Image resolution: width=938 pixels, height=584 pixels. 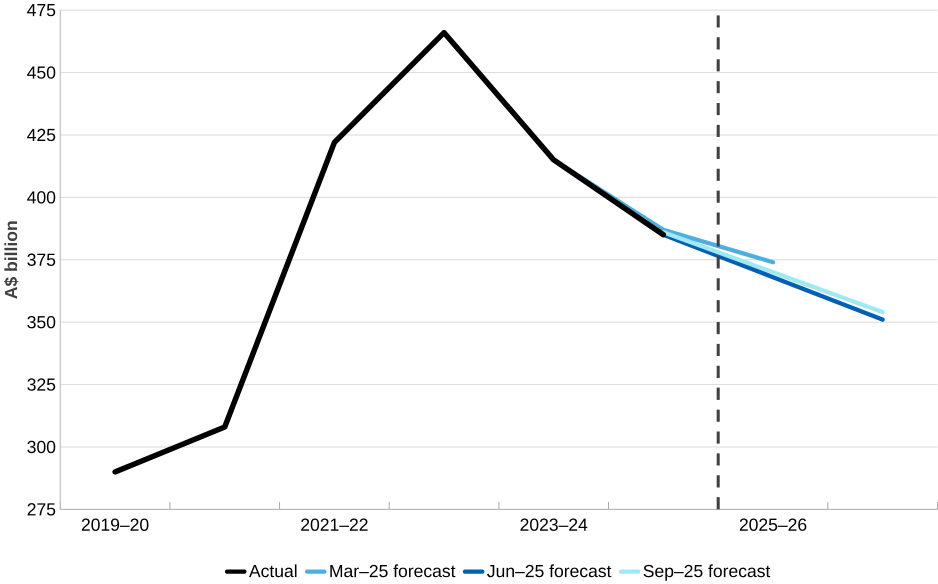 I want to click on x-tick-label: 2021–22, so click(x=334, y=525).